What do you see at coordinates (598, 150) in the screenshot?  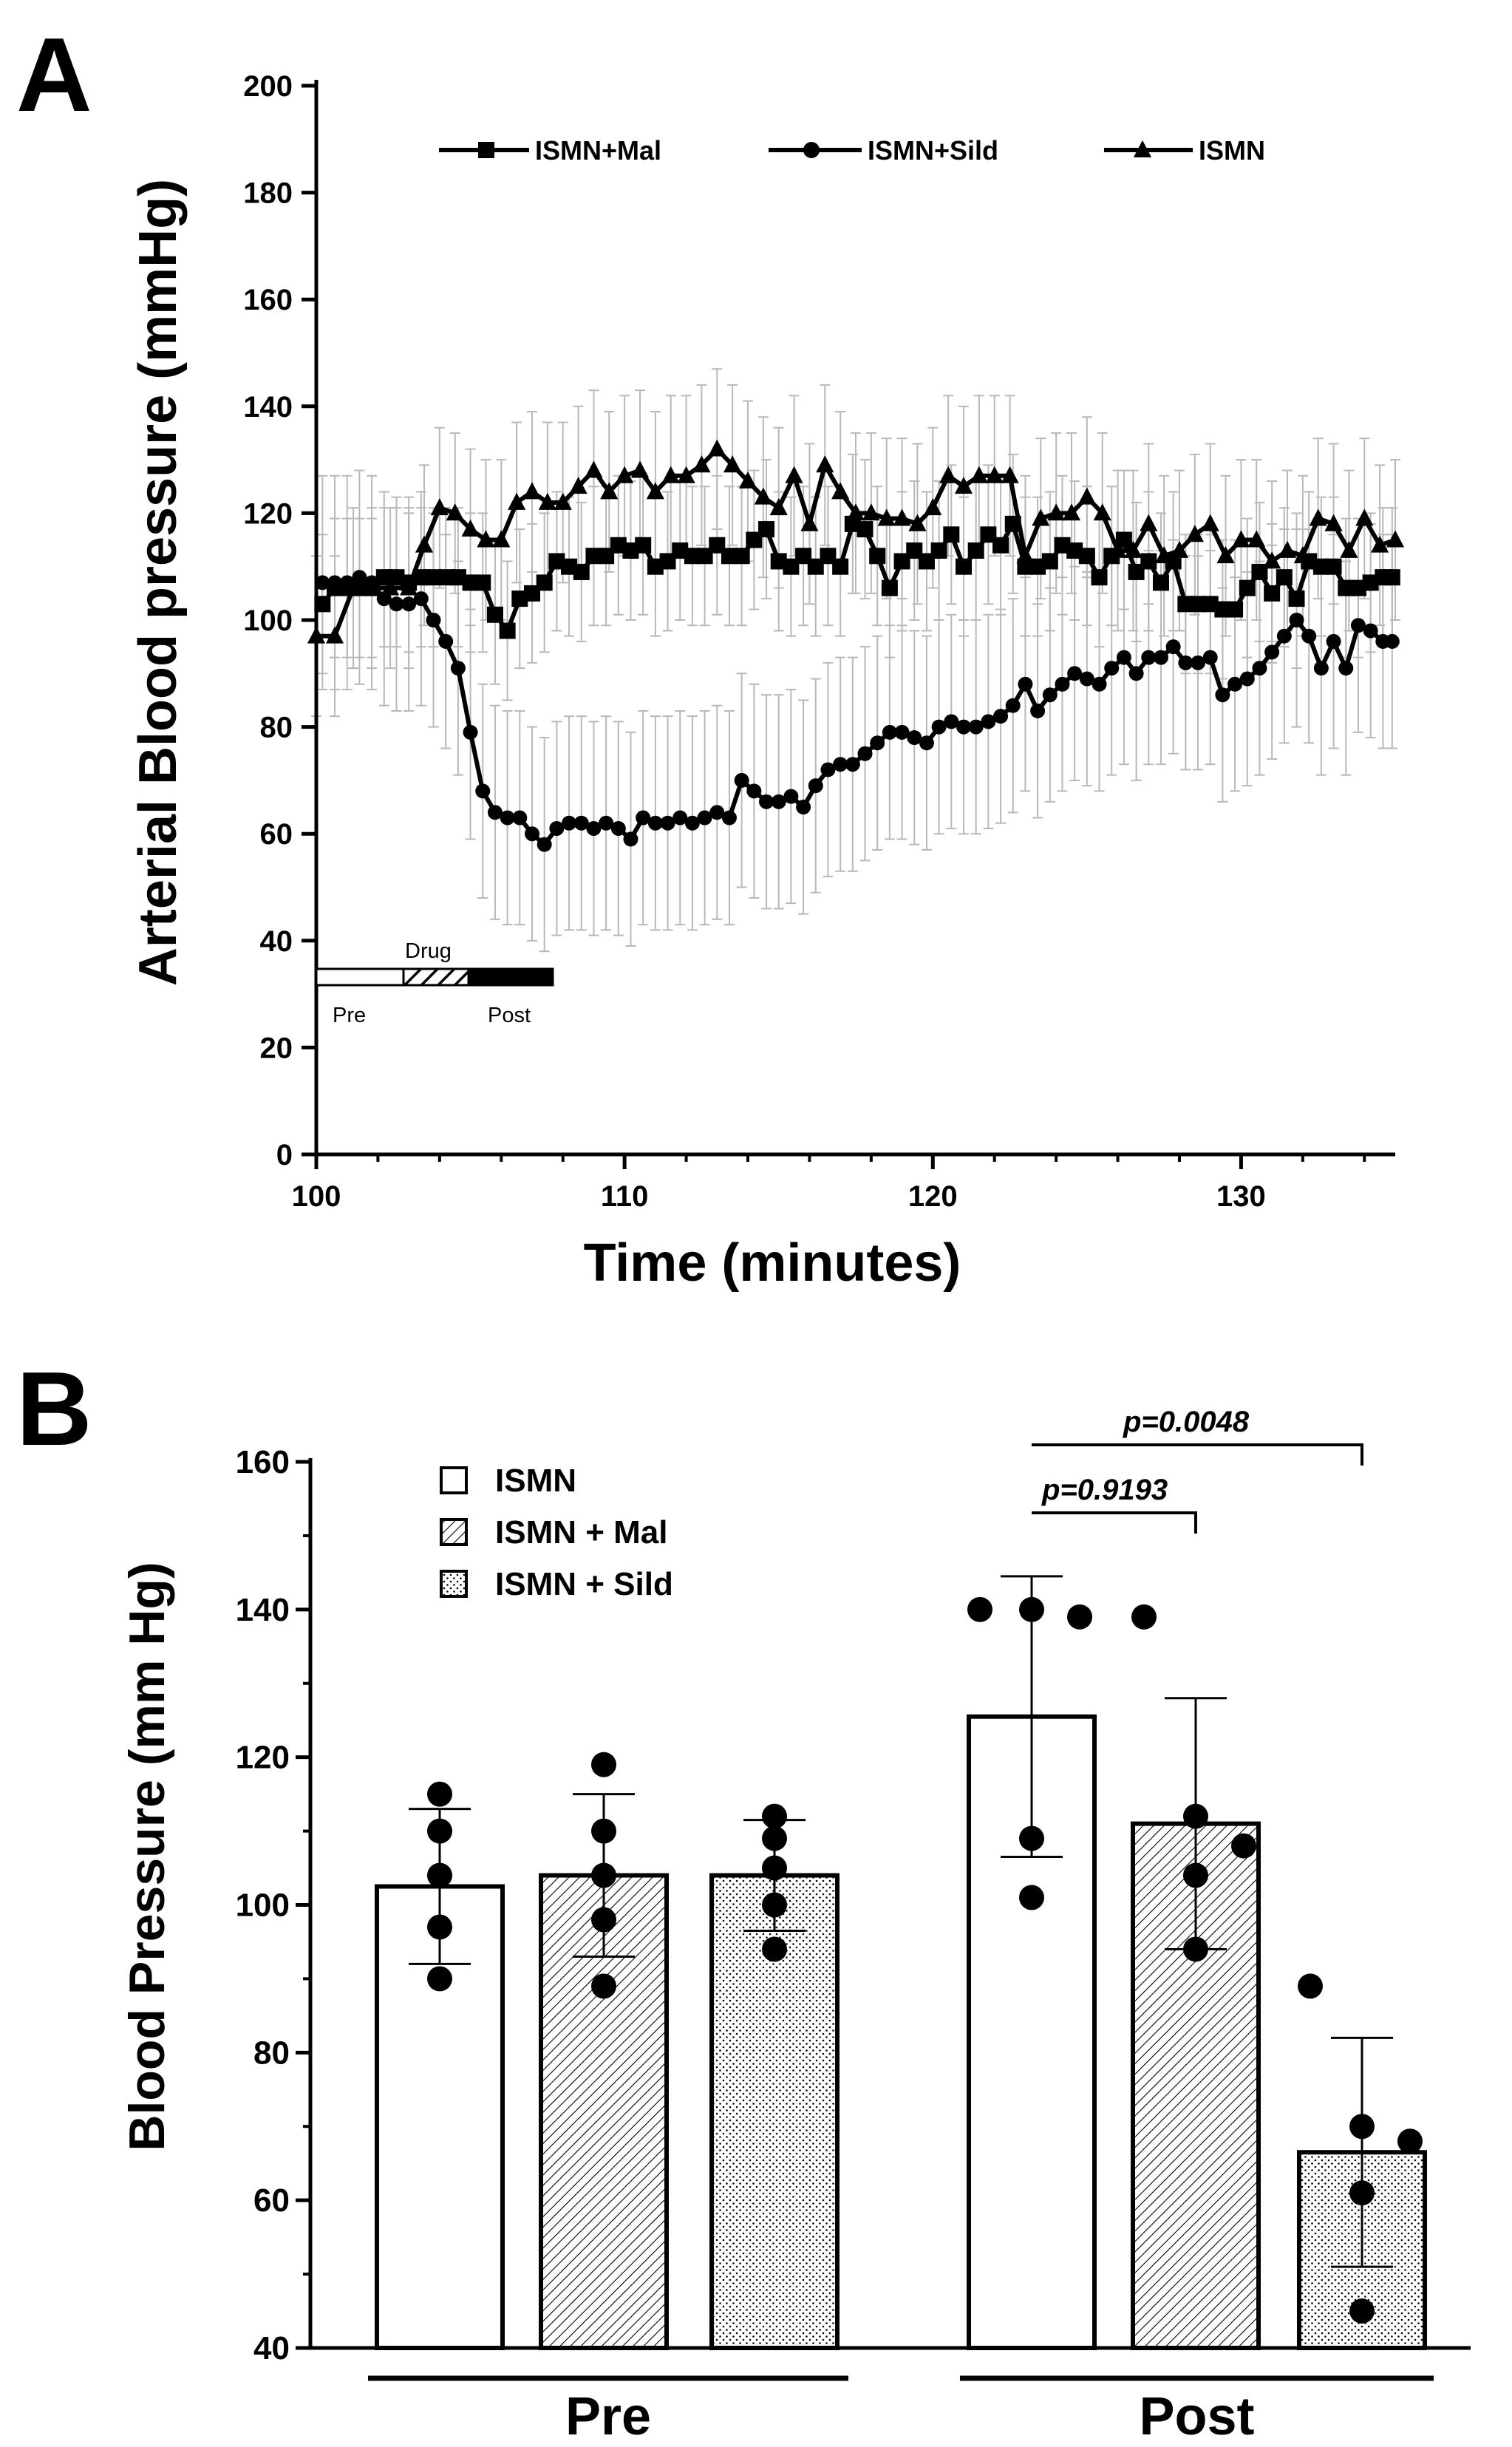 I see `legend-label: ISMN+Mal` at bounding box center [598, 150].